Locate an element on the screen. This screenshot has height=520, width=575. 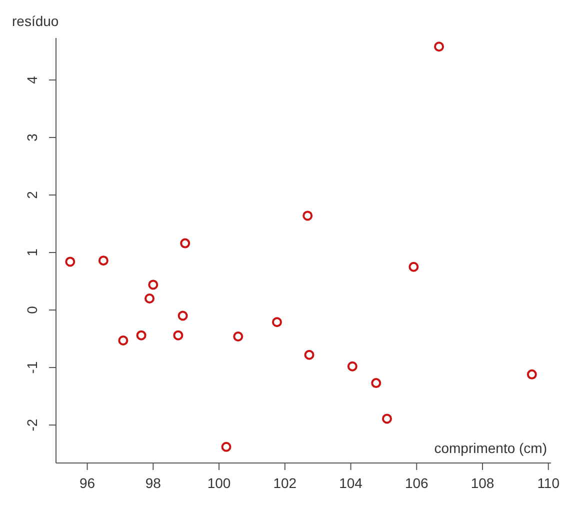
x-tick-label: 96 is located at coordinates (88, 482).